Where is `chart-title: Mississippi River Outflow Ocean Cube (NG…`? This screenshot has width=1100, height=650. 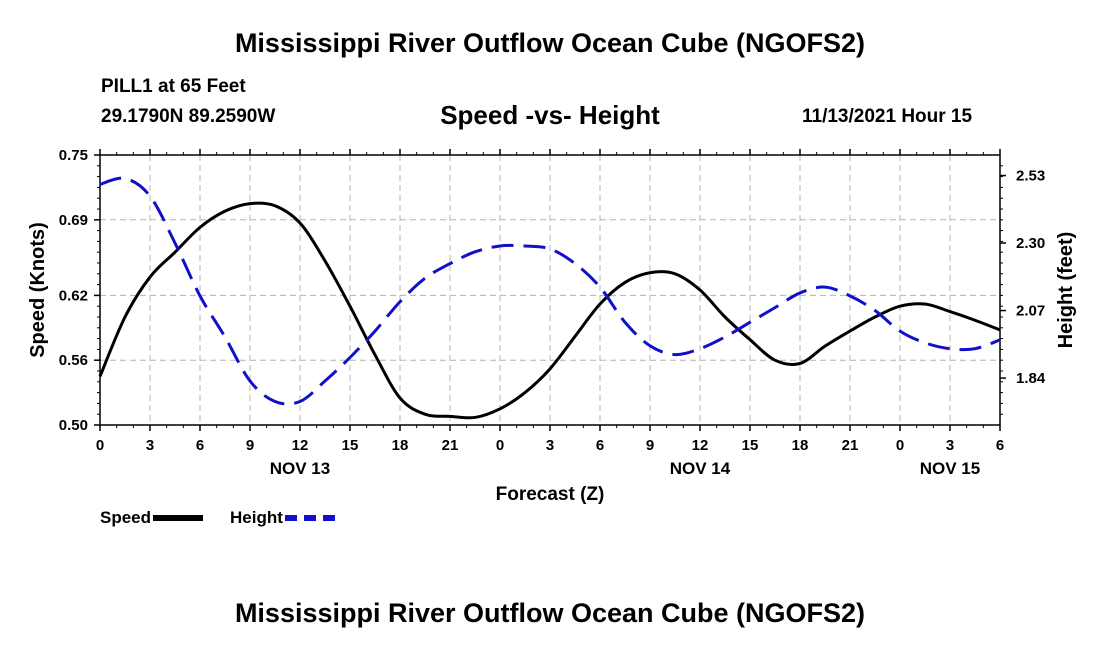 chart-title: Mississippi River Outflow Ocean Cube (NG… is located at coordinates (550, 43).